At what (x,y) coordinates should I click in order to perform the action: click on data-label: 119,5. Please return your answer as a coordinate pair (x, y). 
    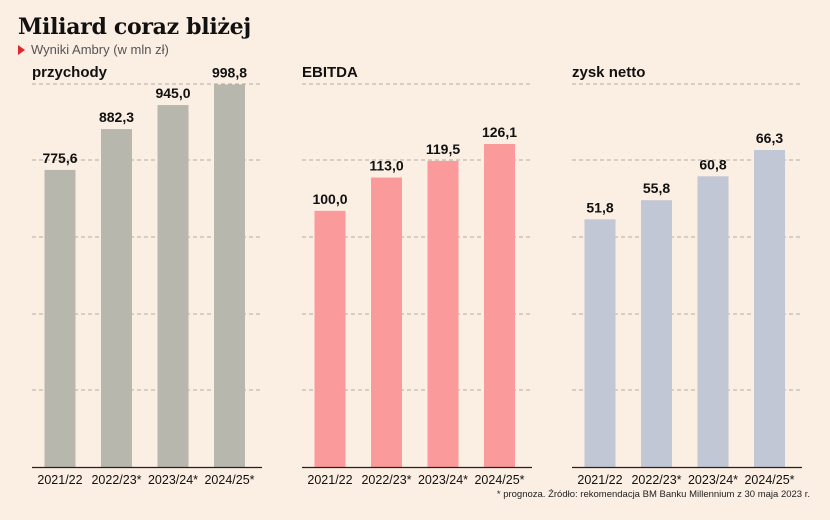
    Looking at the image, I should click on (443, 149).